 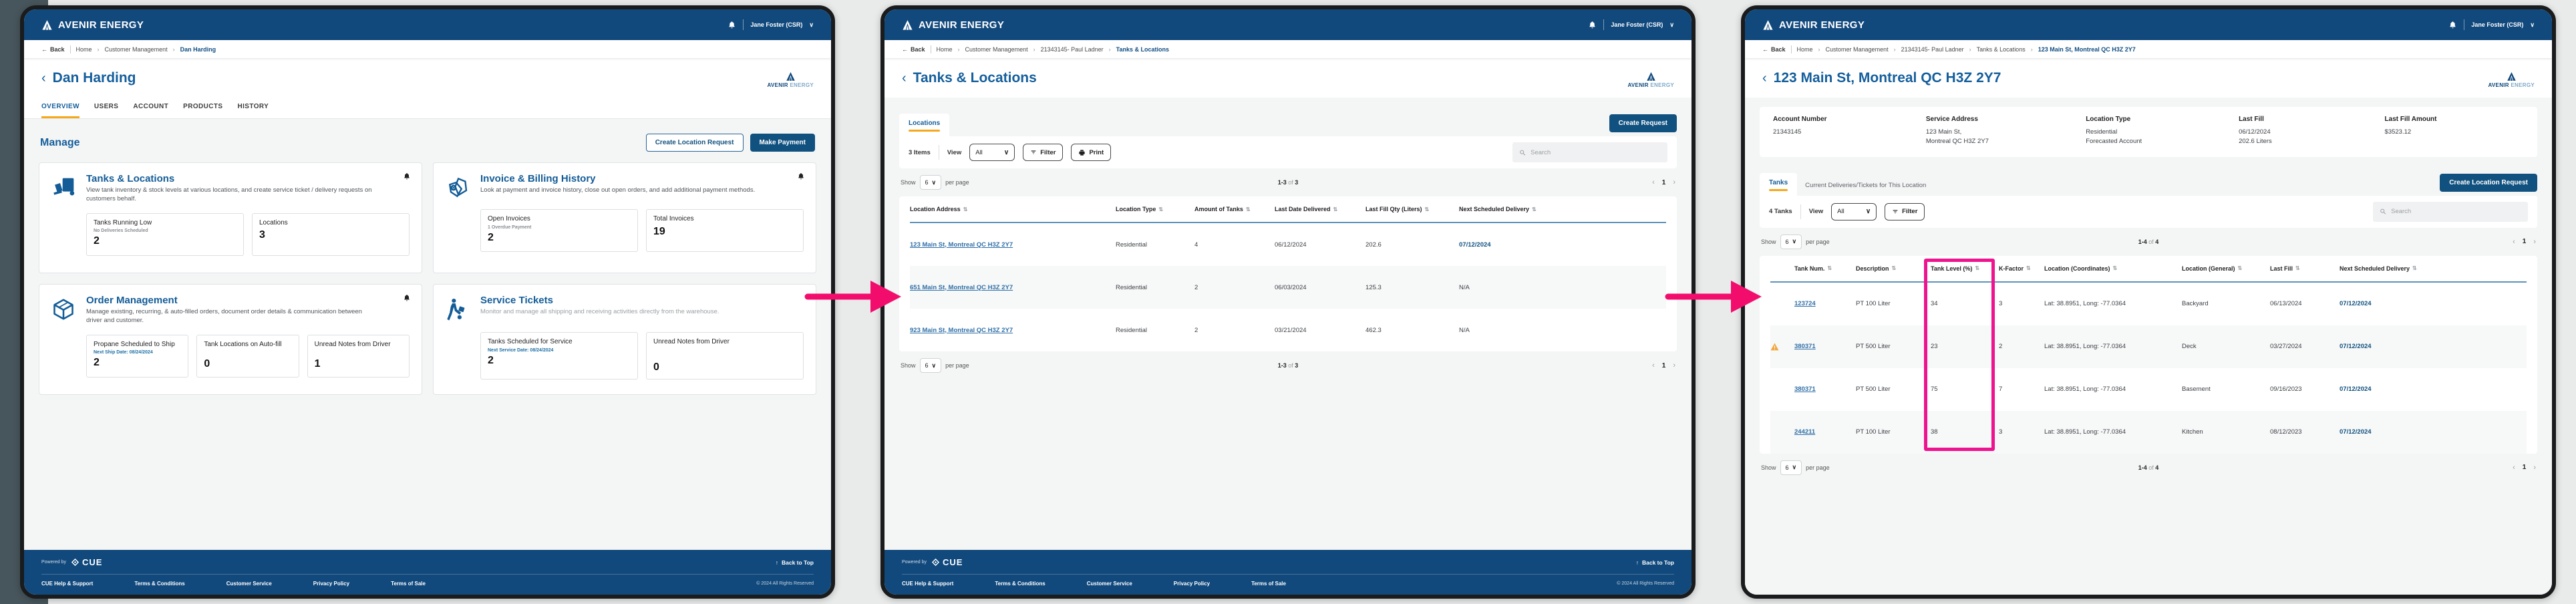 What do you see at coordinates (1805, 432) in the screenshot?
I see `tank-number-link: 244211` at bounding box center [1805, 432].